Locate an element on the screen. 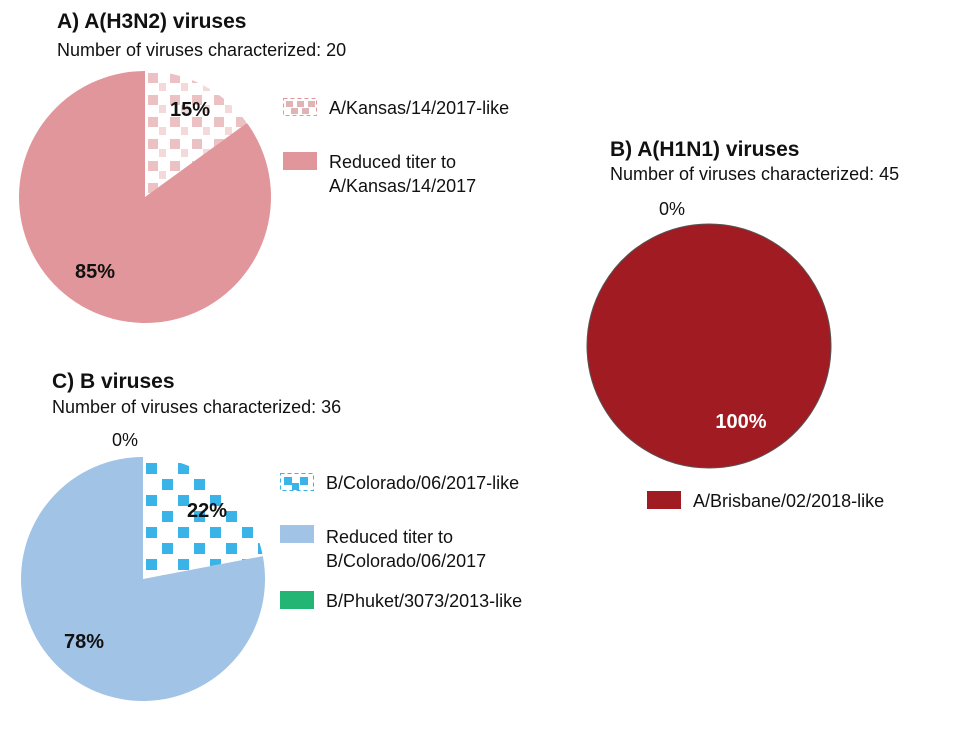  legend-item-colorado-reduced: Reduced titer to B/Colorado/06/2017 is located at coordinates (401, 549).